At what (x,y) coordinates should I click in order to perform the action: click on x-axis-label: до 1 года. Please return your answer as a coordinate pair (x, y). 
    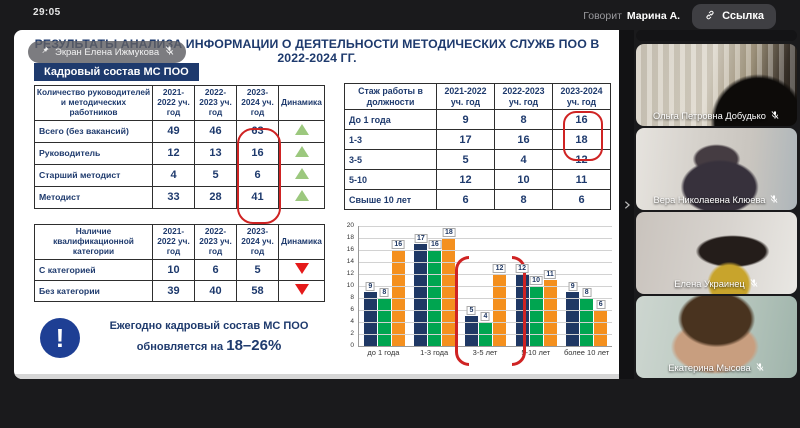
    Looking at the image, I should click on (383, 352).